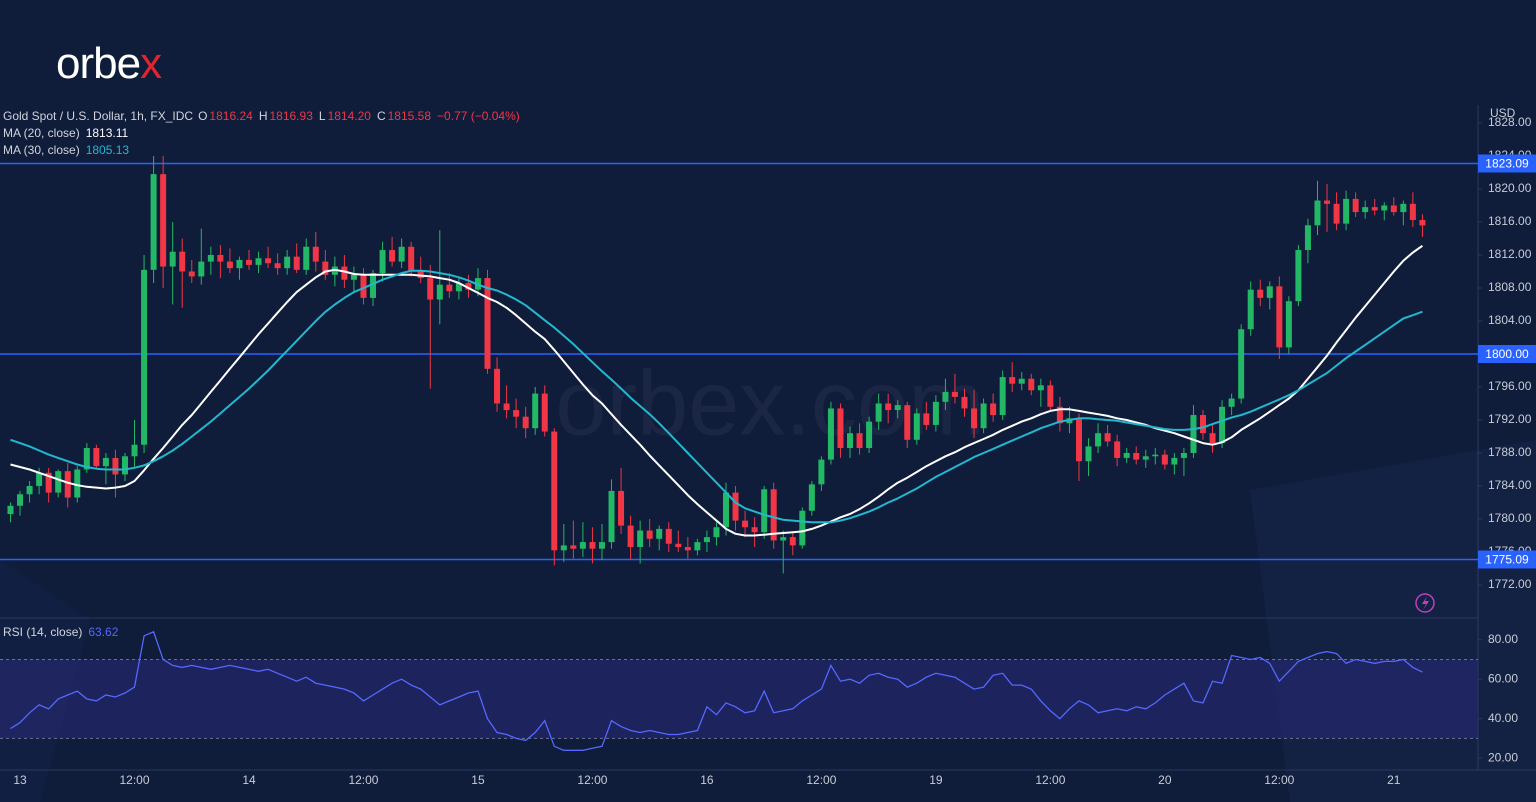 The height and width of the screenshot is (802, 1536). Describe the element at coordinates (98, 116) in the screenshot. I see `legend-title: Gold Spot / U.S. Dollar, 1h, FX_IDC` at that location.